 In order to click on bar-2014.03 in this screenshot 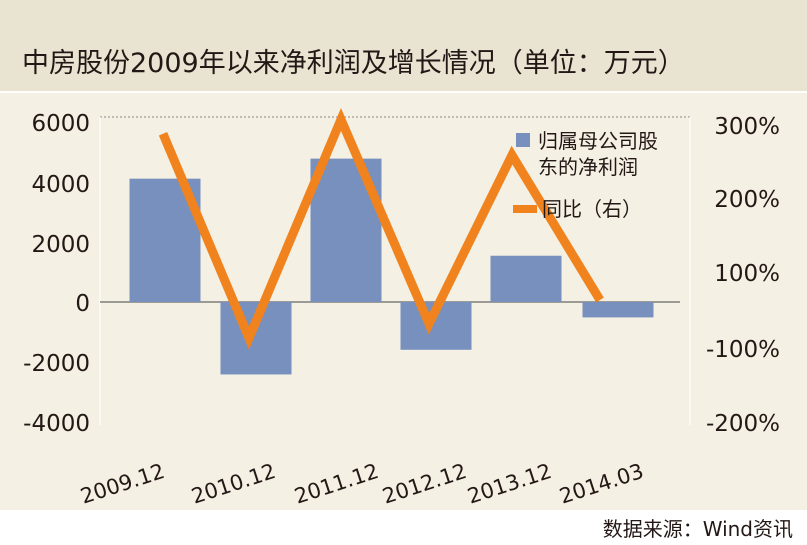, I will do `click(618, 310)`.